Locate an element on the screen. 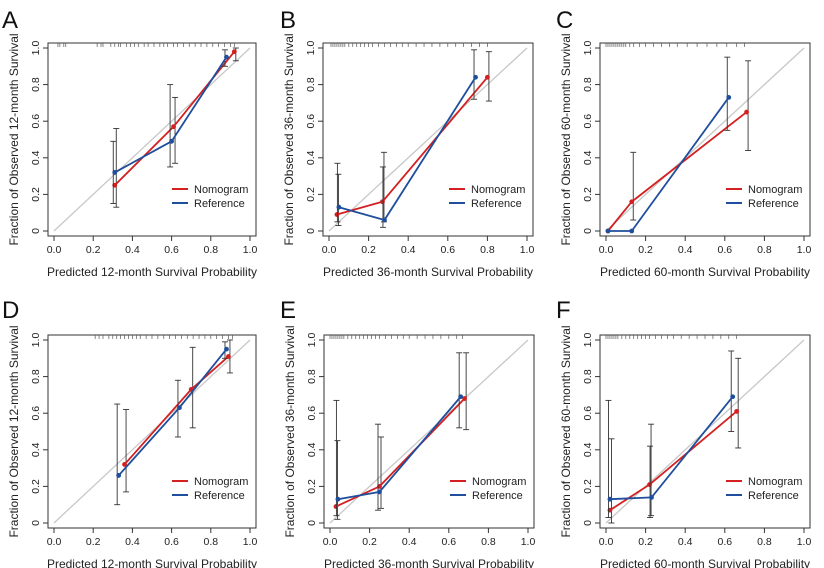 The image size is (824, 568). panel-letter: D is located at coordinates (10, 310).